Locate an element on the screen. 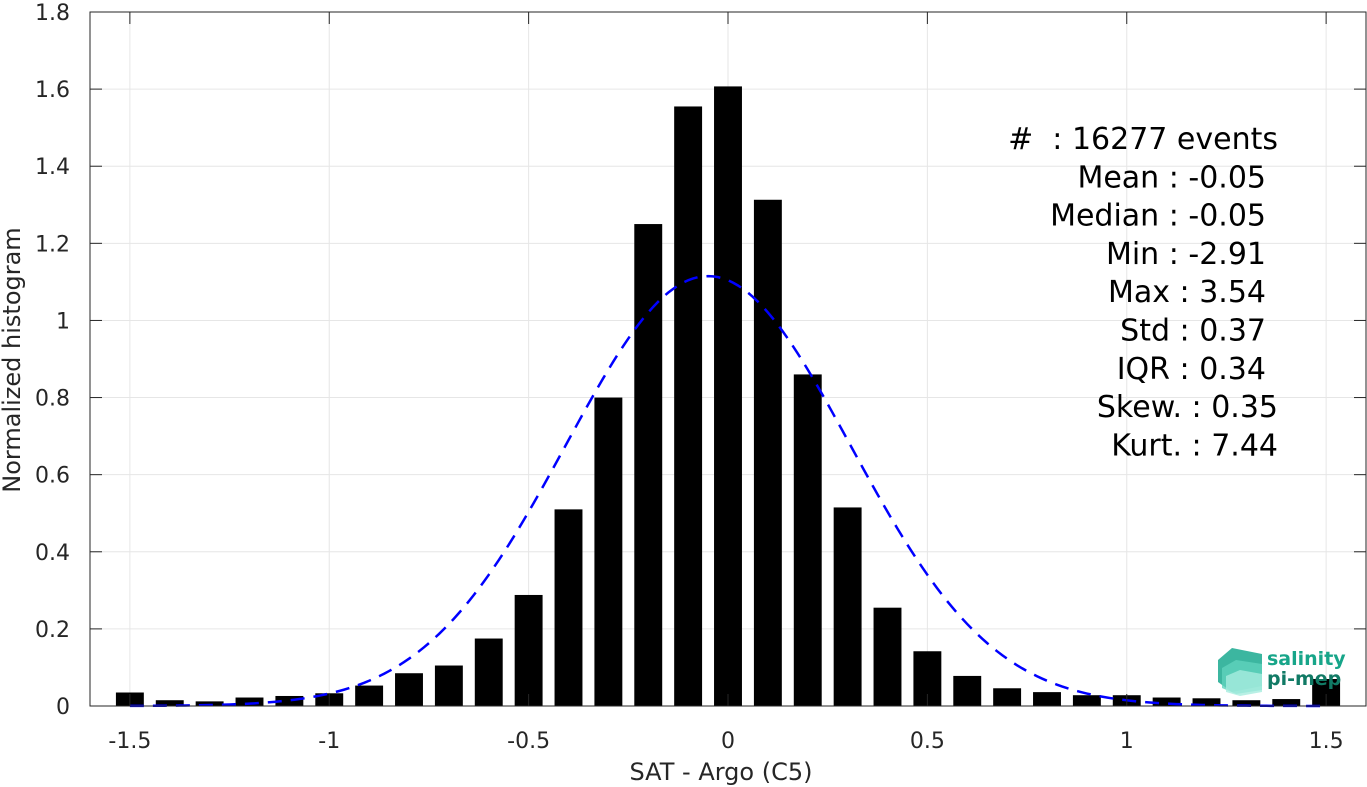 This screenshot has height=787, width=1367. x-tick-label: 1.5 is located at coordinates (1326, 741).